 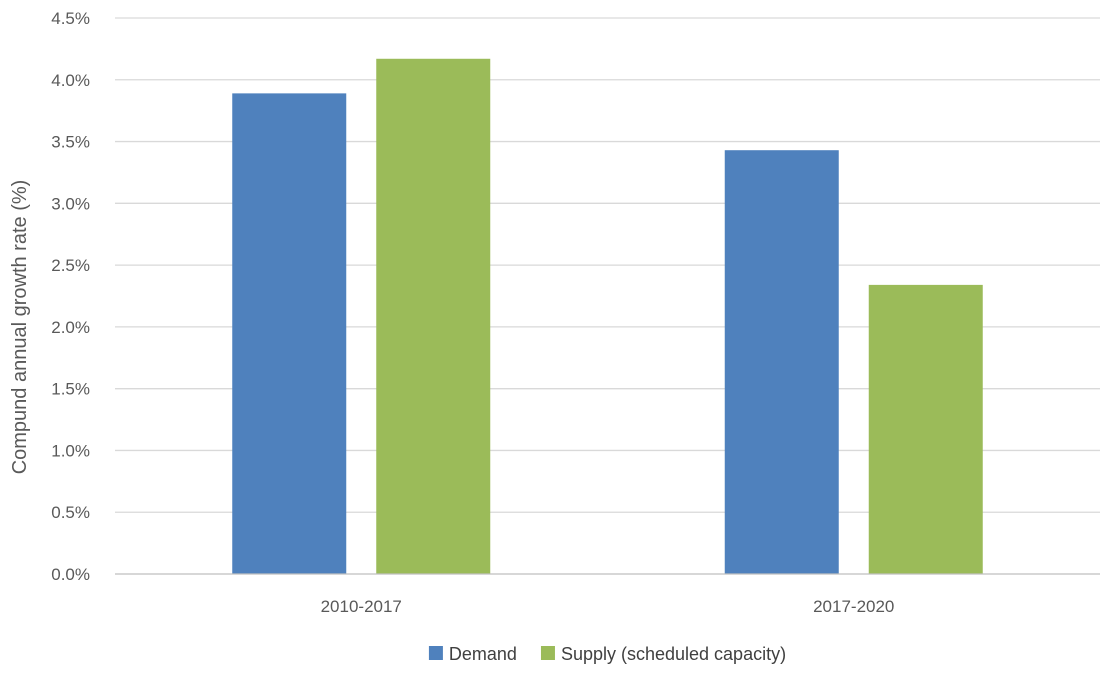 What do you see at coordinates (70, 327) in the screenshot?
I see `y-tick-label: 2.0%` at bounding box center [70, 327].